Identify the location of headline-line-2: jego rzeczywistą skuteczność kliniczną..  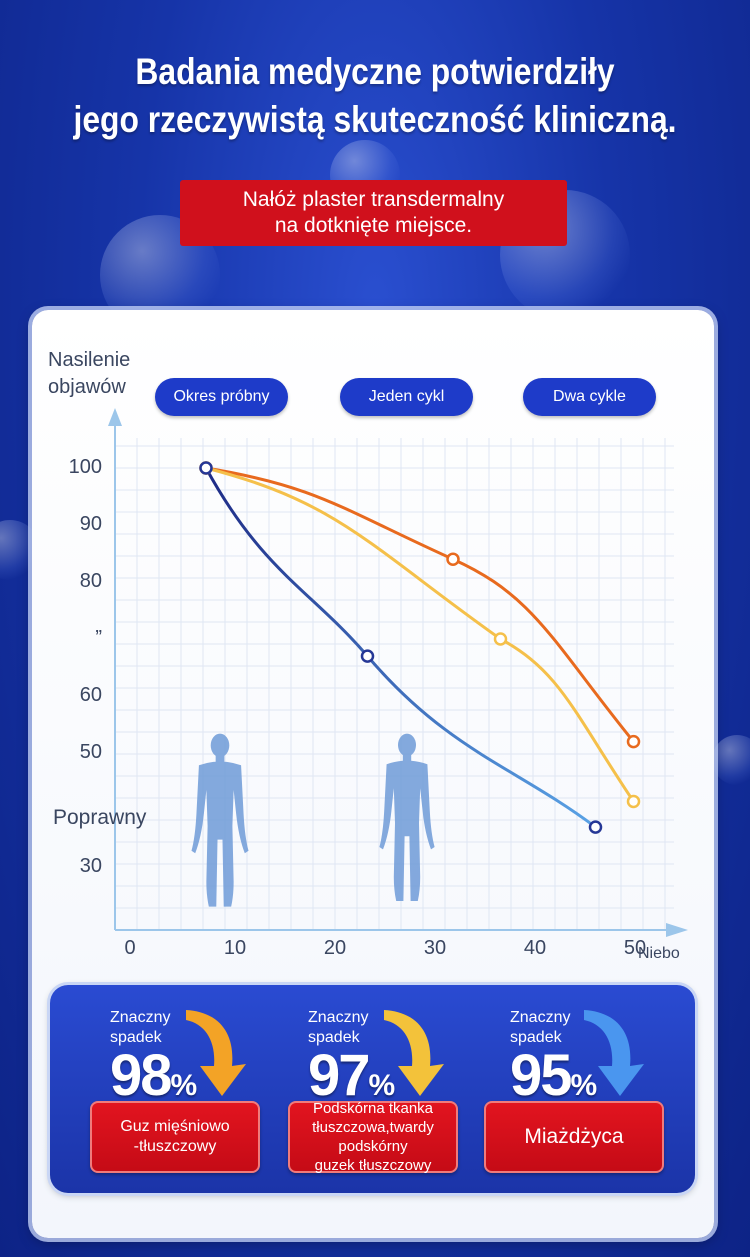
(375, 119).